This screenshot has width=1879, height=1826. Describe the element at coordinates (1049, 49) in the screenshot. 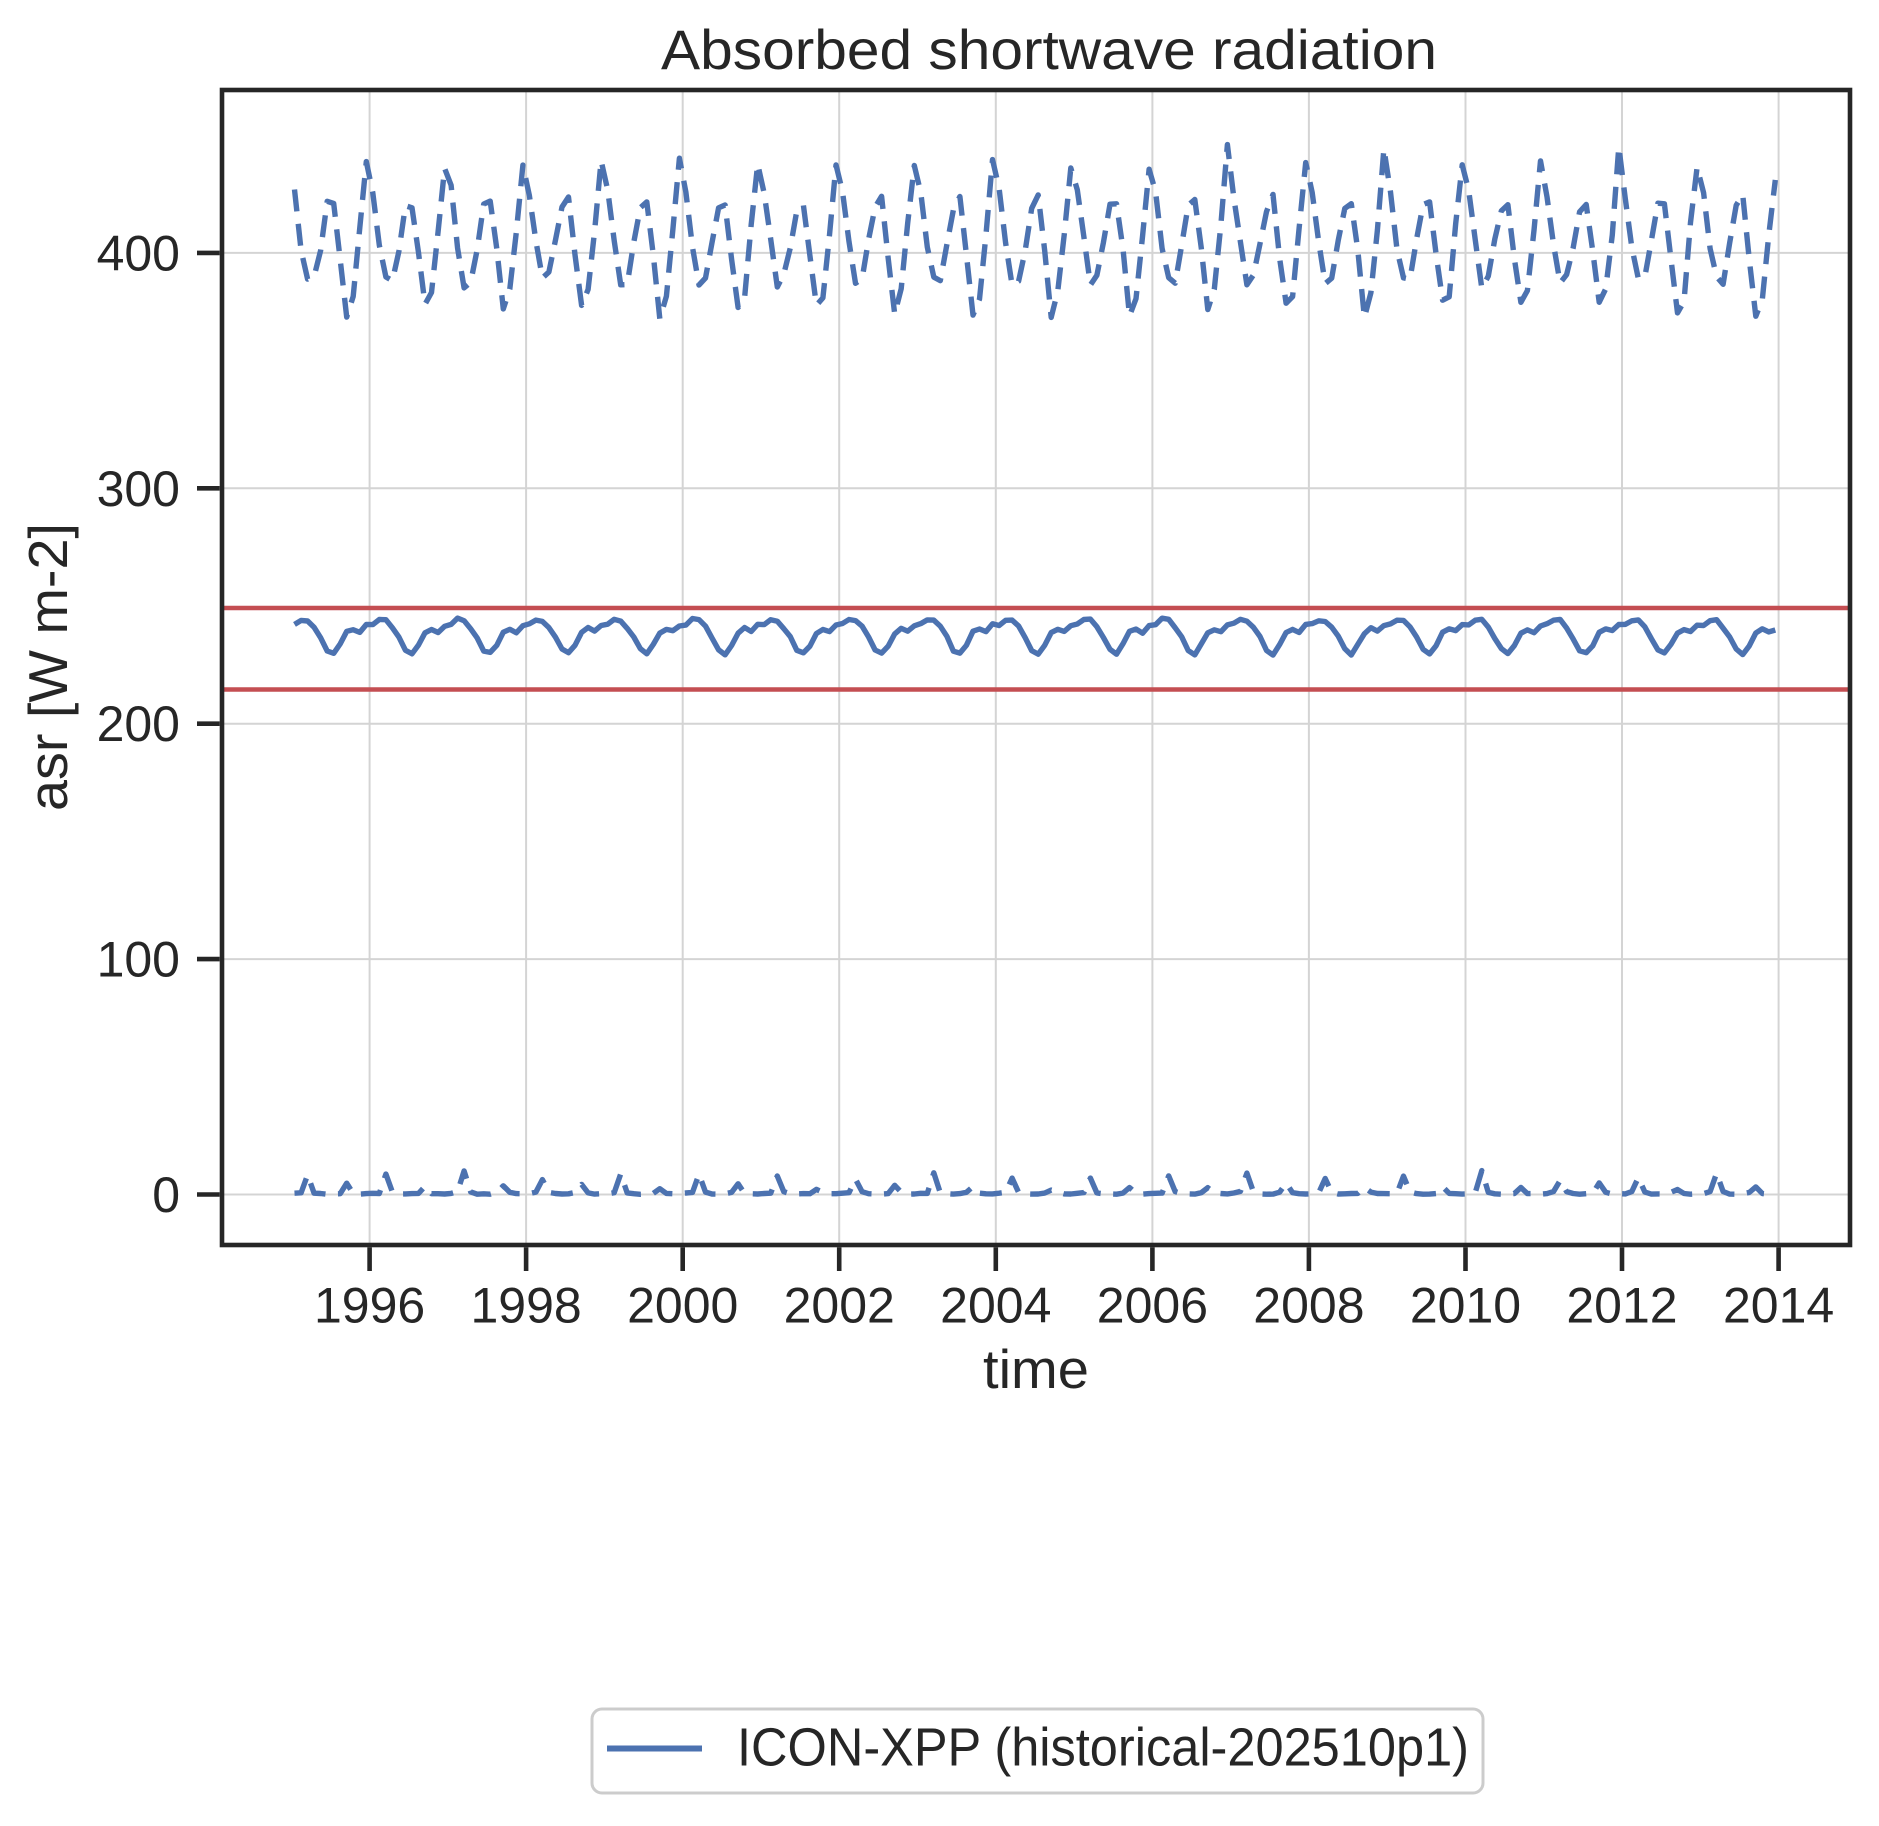

I see `svg-text: Absorbed shortwave radiation` at that location.